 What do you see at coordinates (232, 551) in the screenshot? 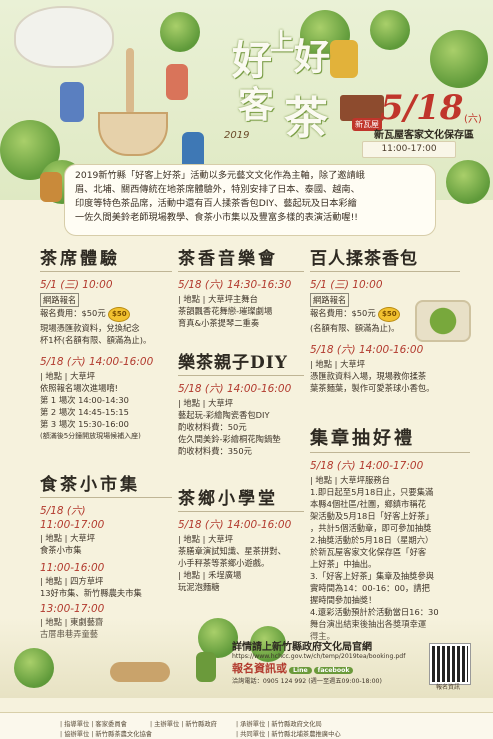
I see `section-text: 茶膳章演試知識、星茶拼對、` at bounding box center [232, 551].